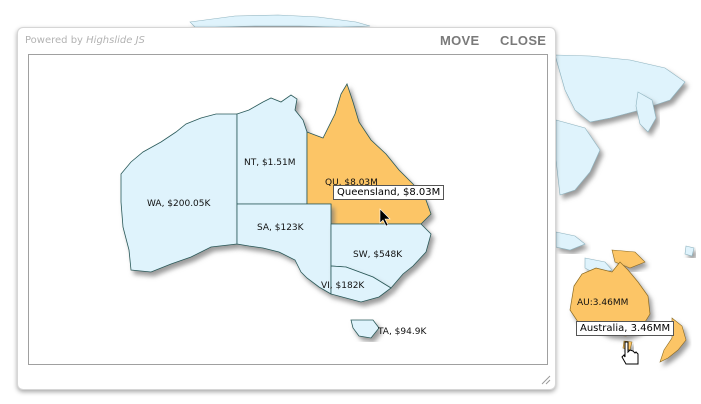  I want to click on asia-landmass-east, so click(620, 88).